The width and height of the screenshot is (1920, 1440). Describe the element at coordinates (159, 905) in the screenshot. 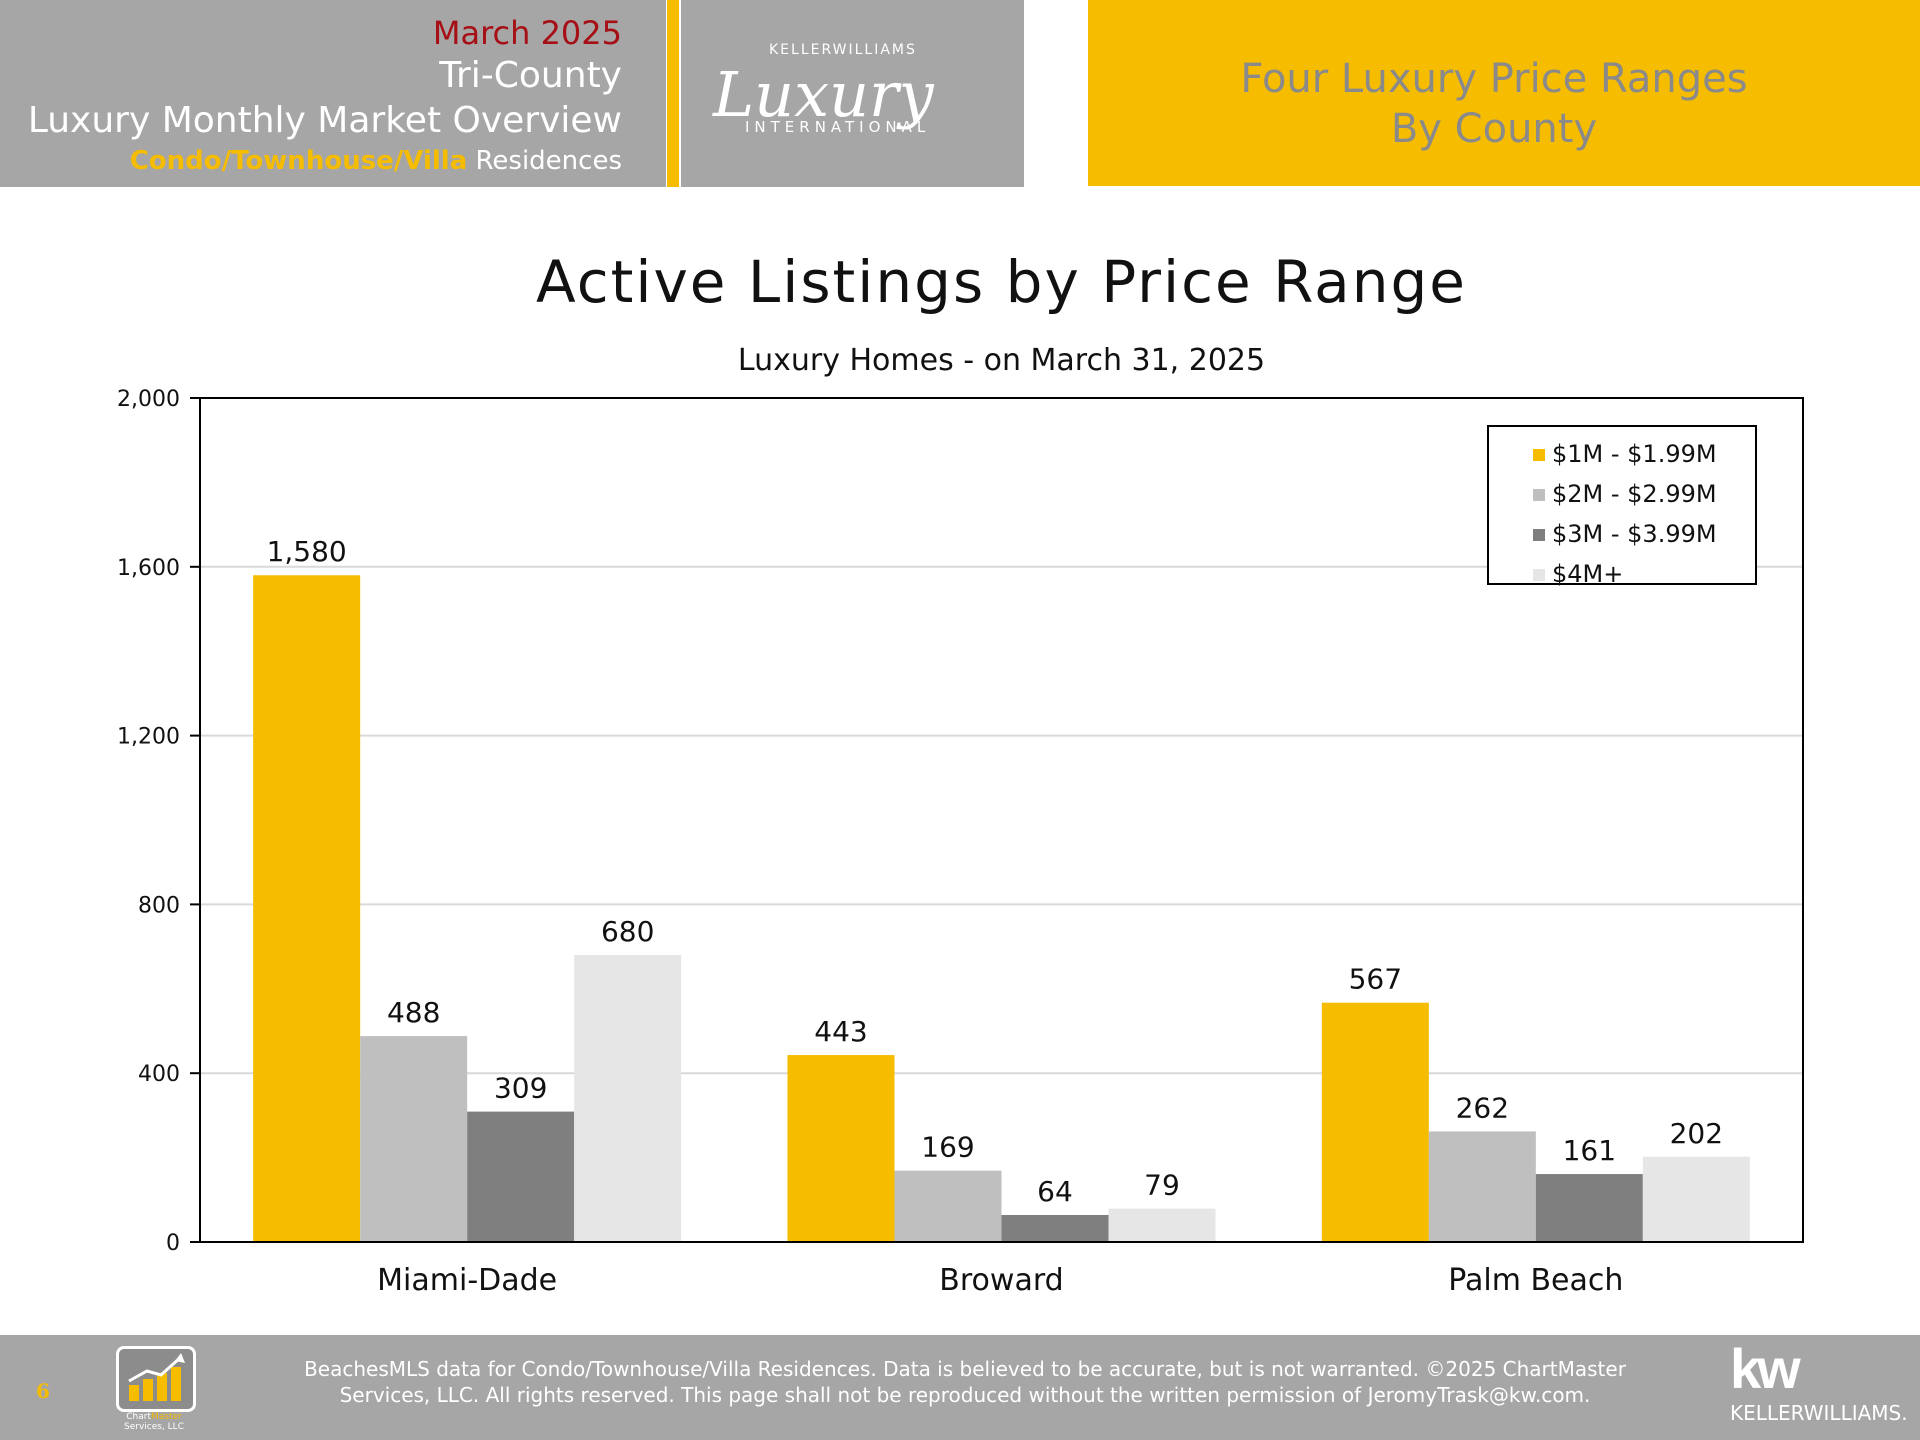

I see `y-tick-label: 800` at that location.